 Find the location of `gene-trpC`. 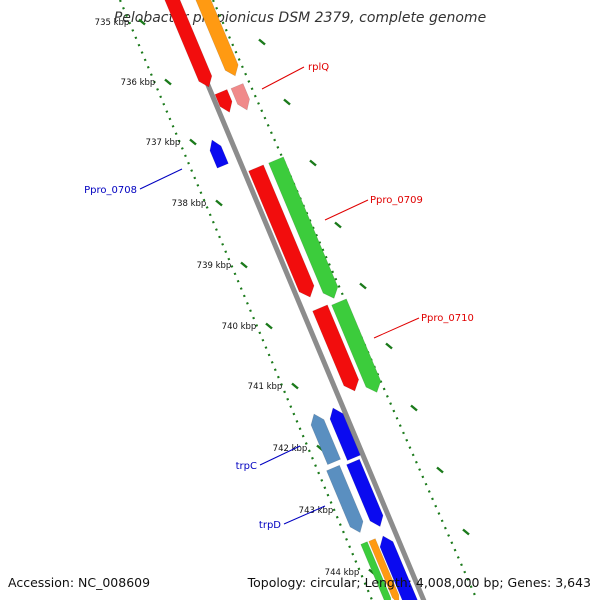

gene-trpC is located at coordinates (345, 499).